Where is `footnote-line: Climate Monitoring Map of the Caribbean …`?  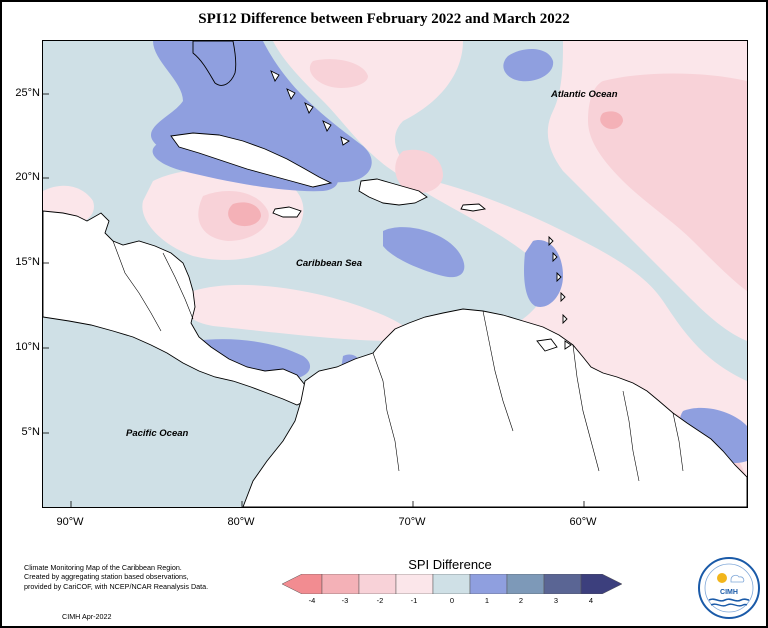 footnote-line: Climate Monitoring Map of the Caribbean … is located at coordinates (103, 567).